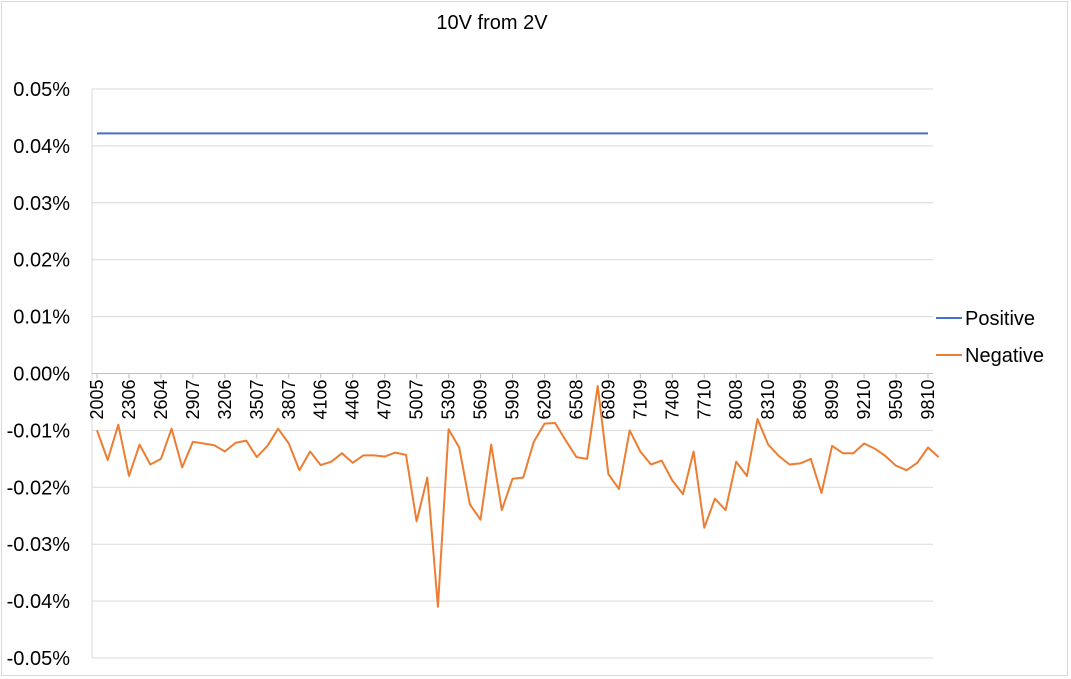  I want to click on x-tick-label: 4106, so click(321, 400).